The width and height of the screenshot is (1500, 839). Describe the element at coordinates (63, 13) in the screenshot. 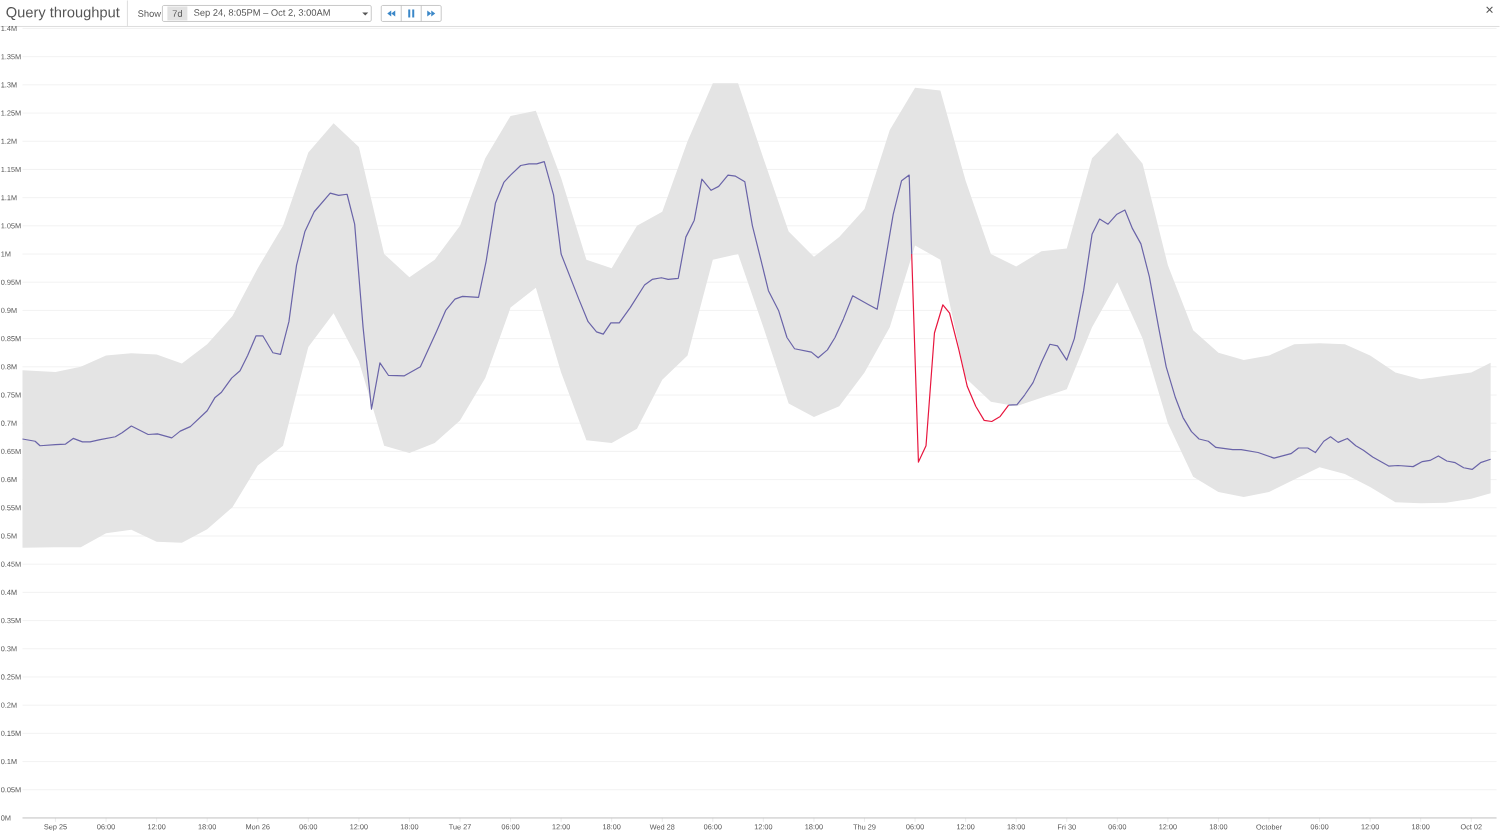

I see `chart-title: Query throughput` at that location.